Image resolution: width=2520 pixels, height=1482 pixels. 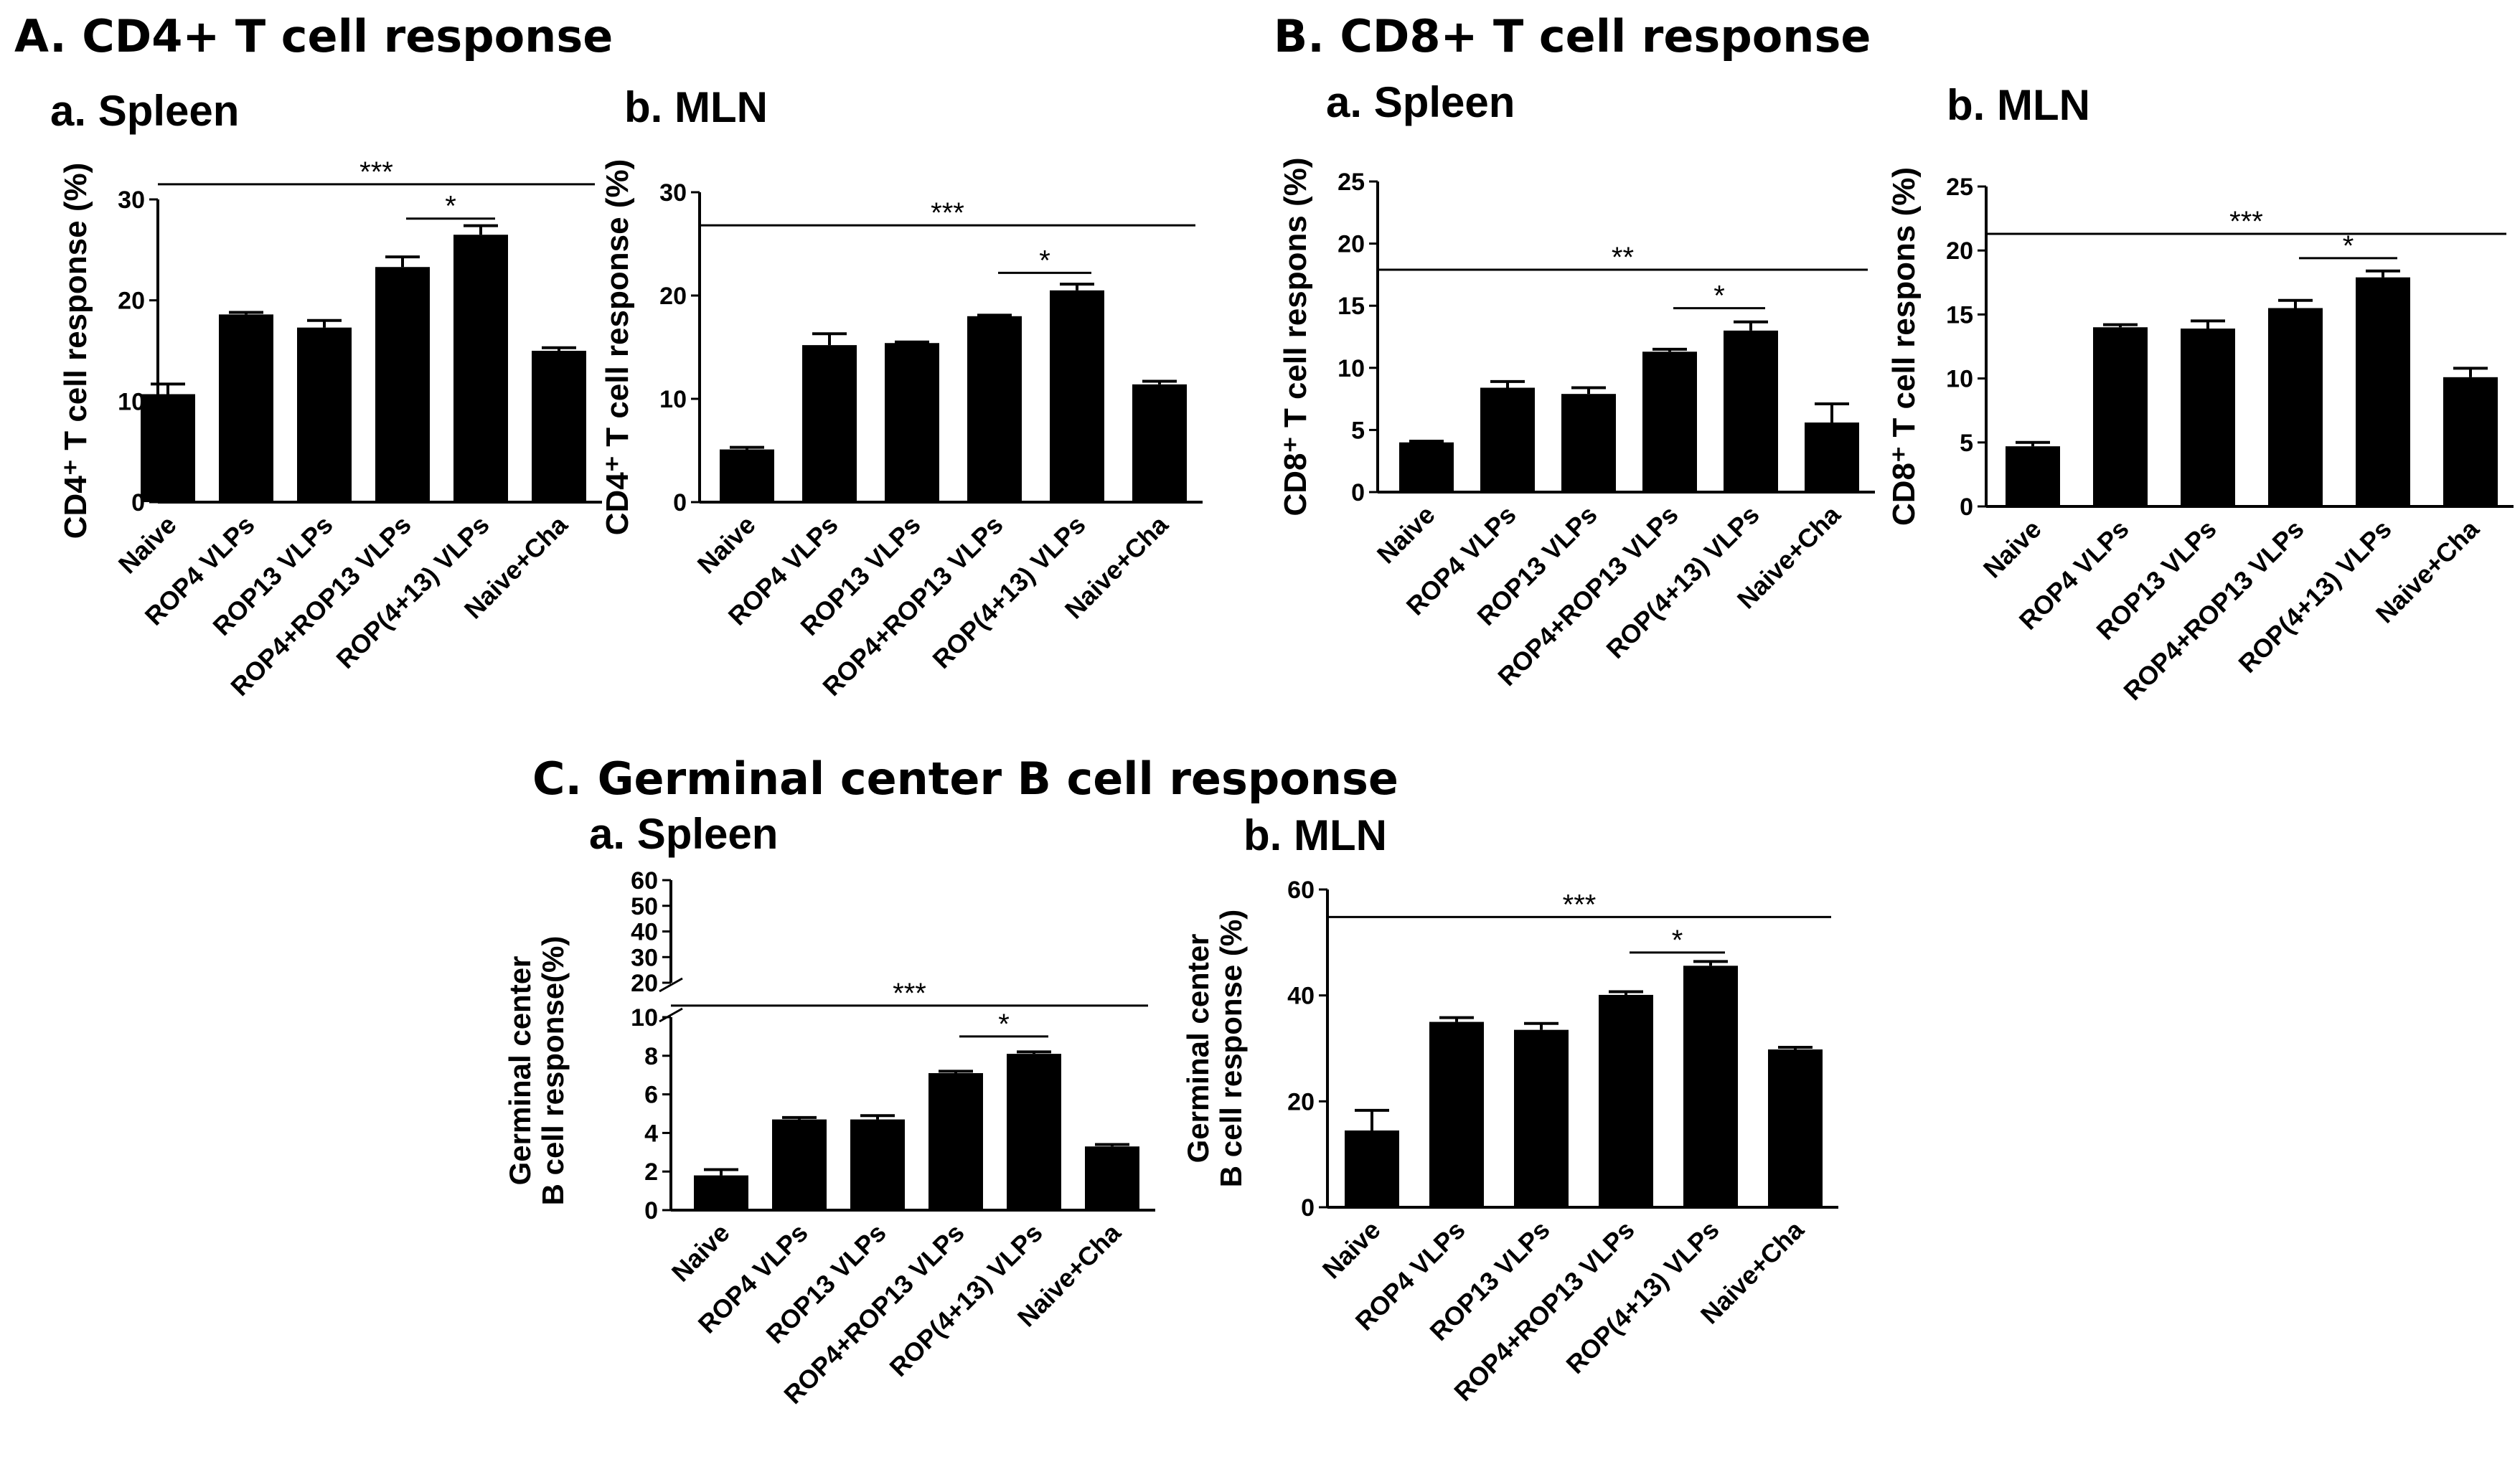 What do you see at coordinates (651, 1056) in the screenshot?
I see `y-tick-label: 8` at bounding box center [651, 1056].